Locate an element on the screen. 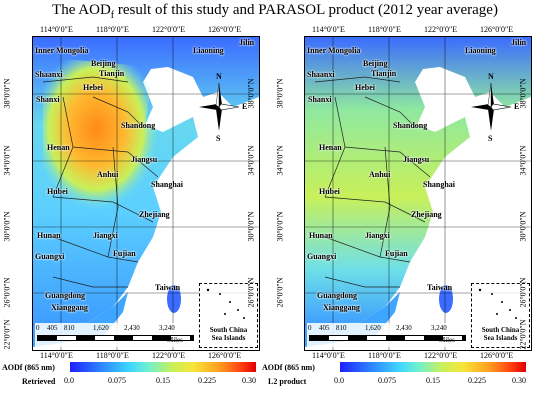 The image size is (550, 401). colorbar-ticks-right: 0.0 0.075 0.15 0.225 0.30 is located at coordinates (430, 380).